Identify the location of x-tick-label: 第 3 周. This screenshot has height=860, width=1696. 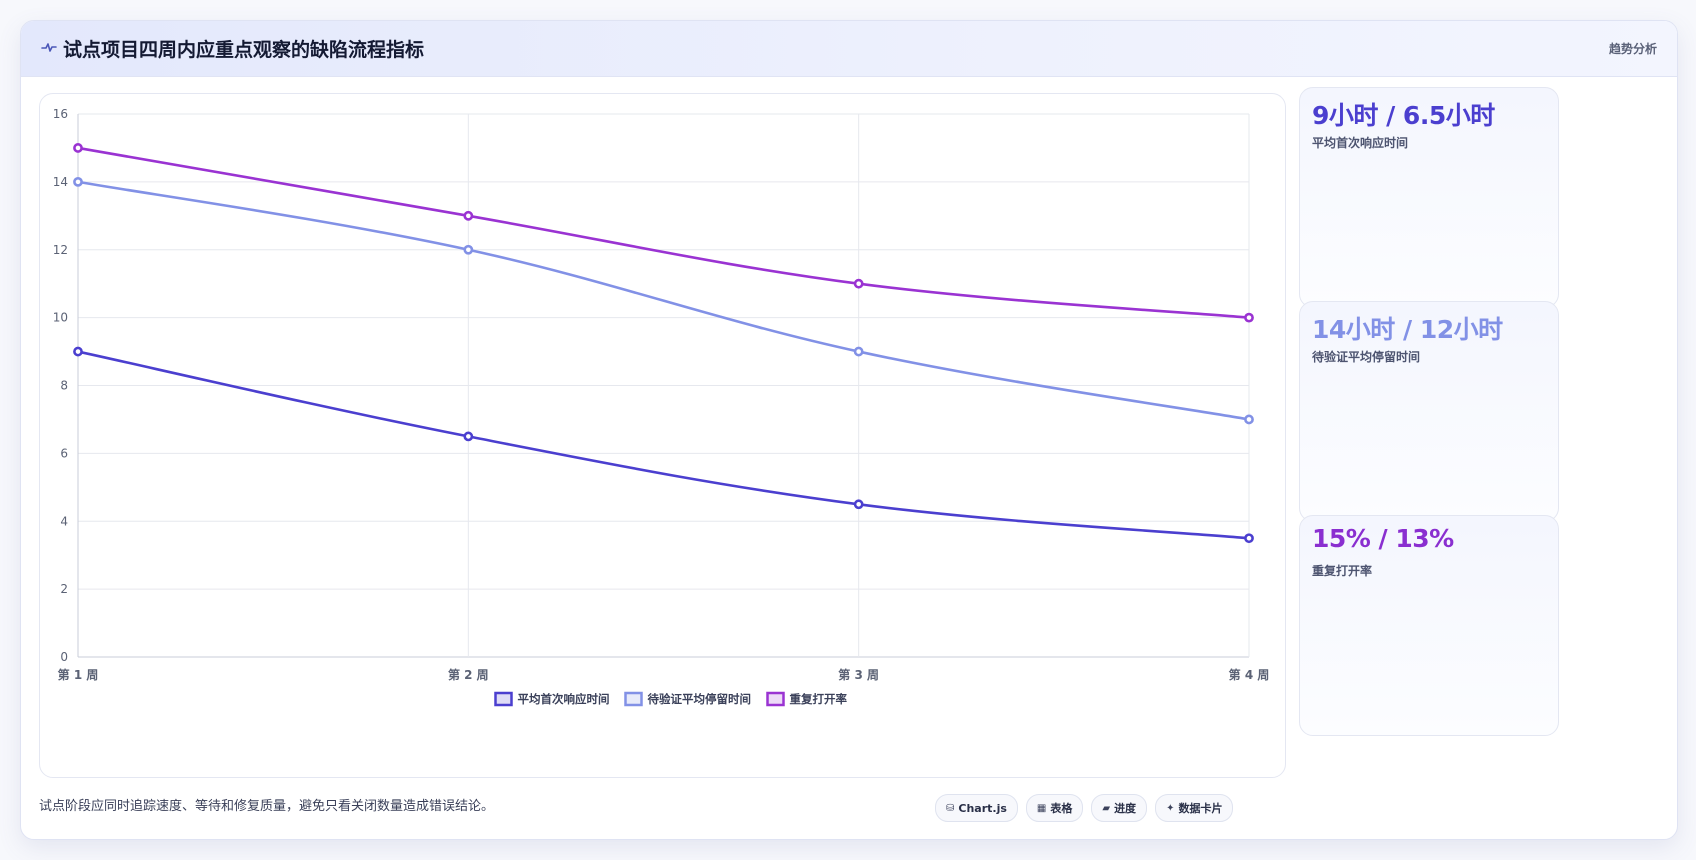
(858, 674).